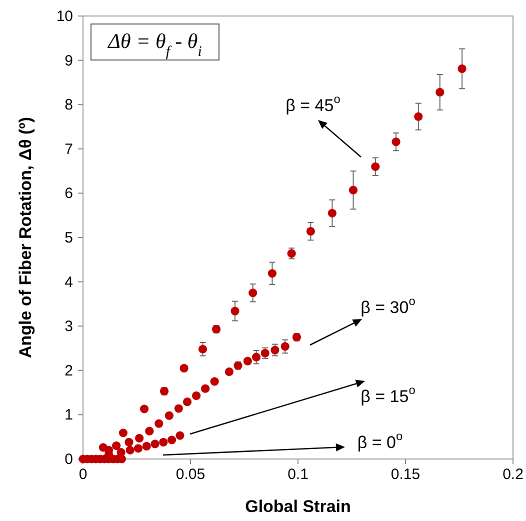 The width and height of the screenshot is (526, 521). I want to click on y-tick-label: 7, so click(68, 149).